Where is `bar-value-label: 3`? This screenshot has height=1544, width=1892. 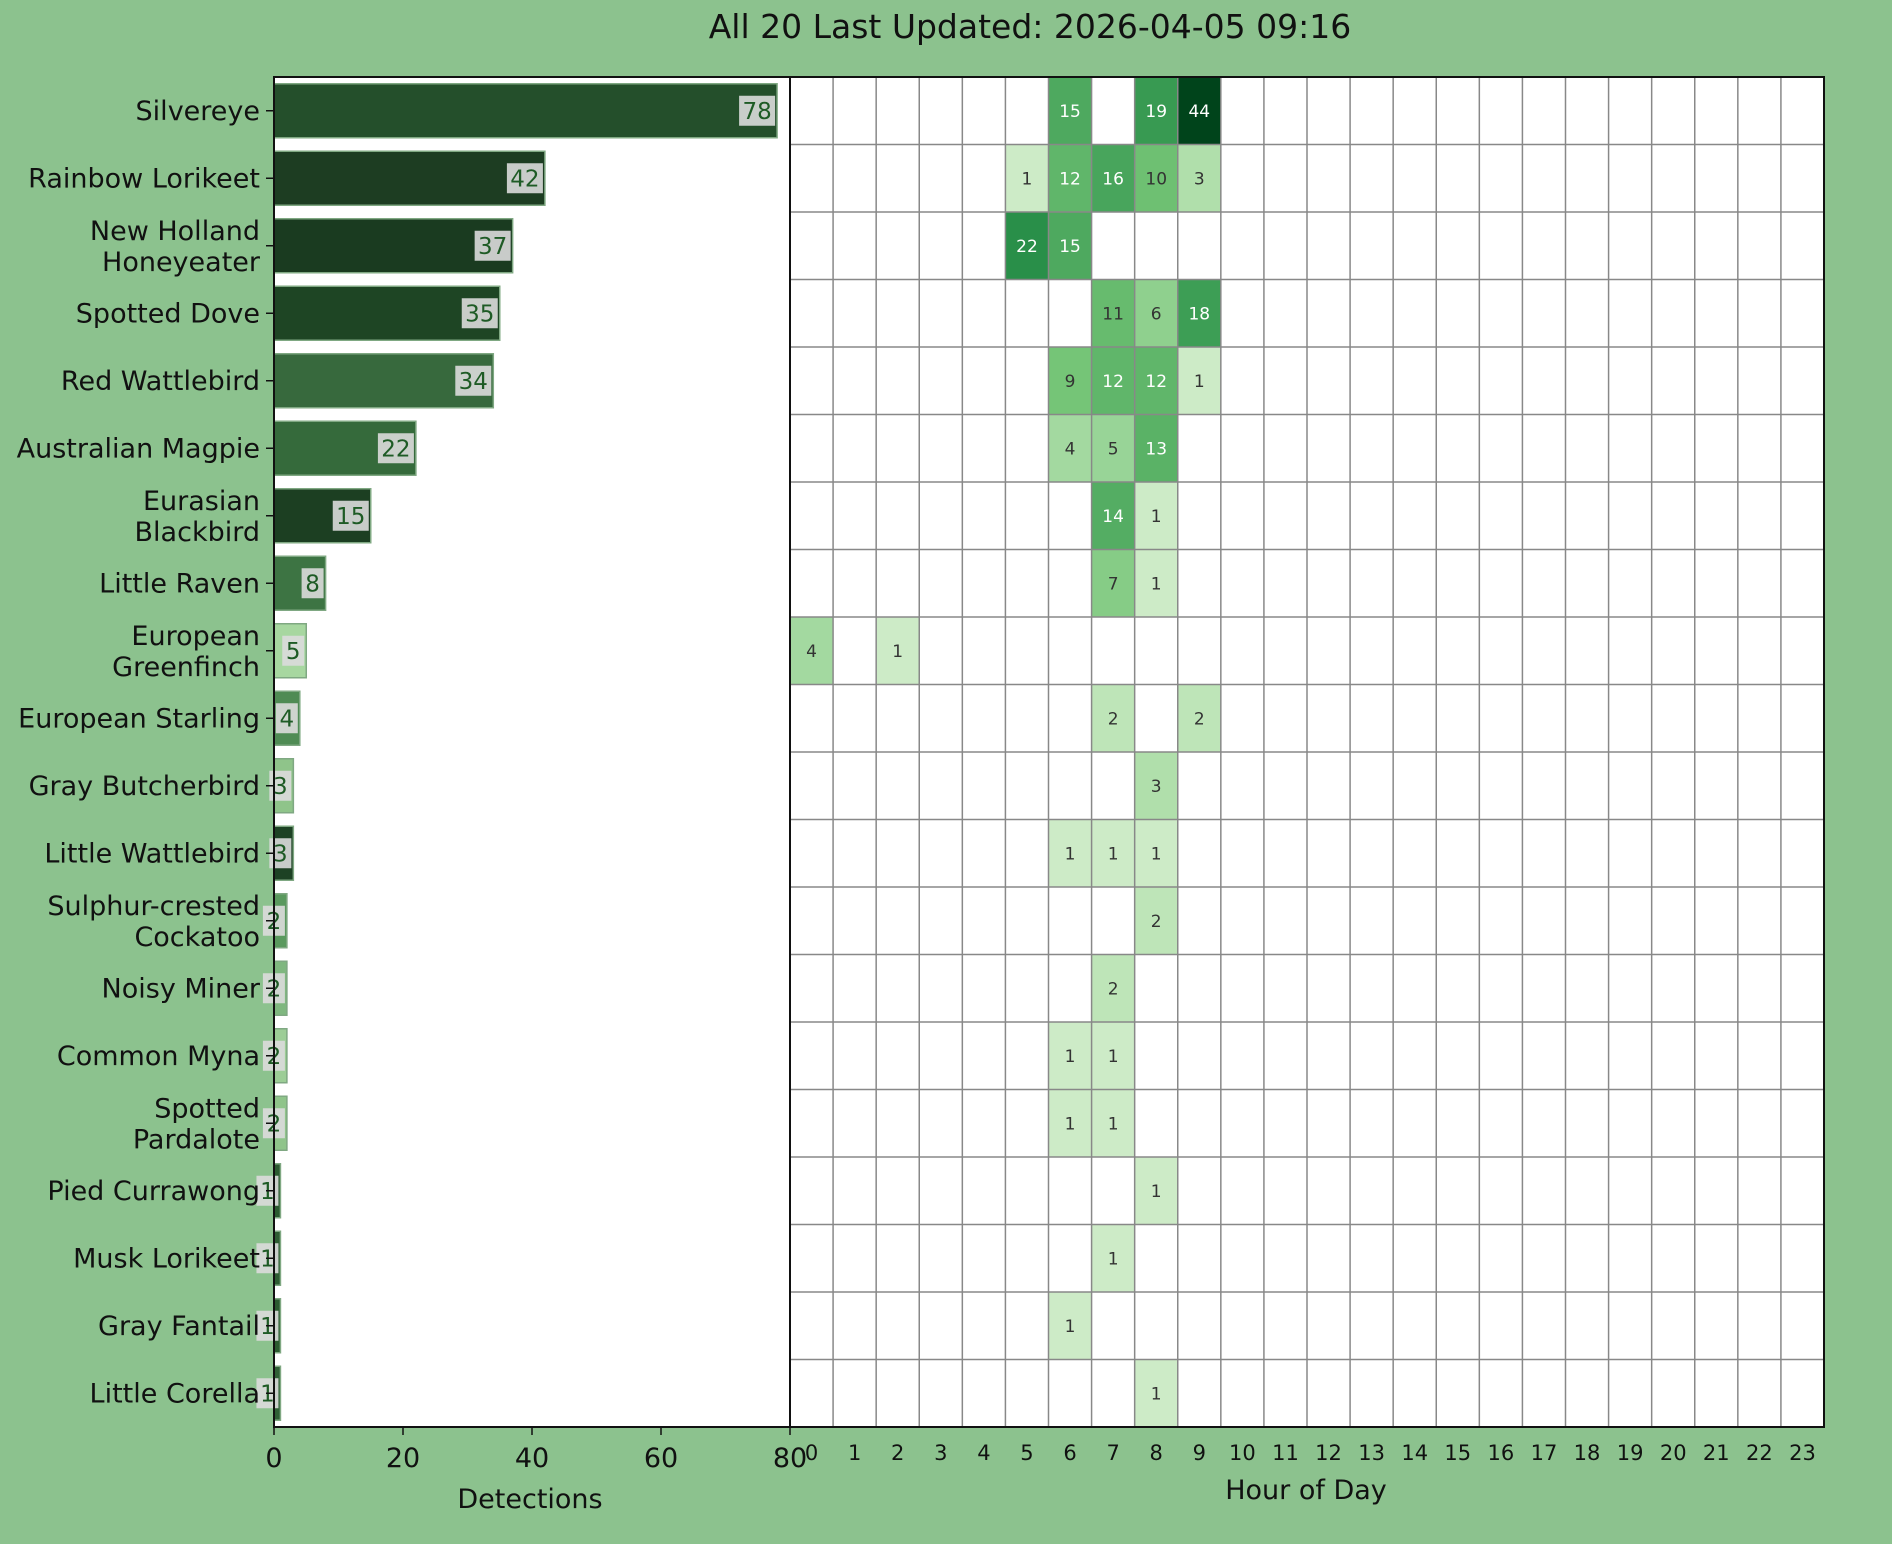 bar-value-label: 3 is located at coordinates (280, 854).